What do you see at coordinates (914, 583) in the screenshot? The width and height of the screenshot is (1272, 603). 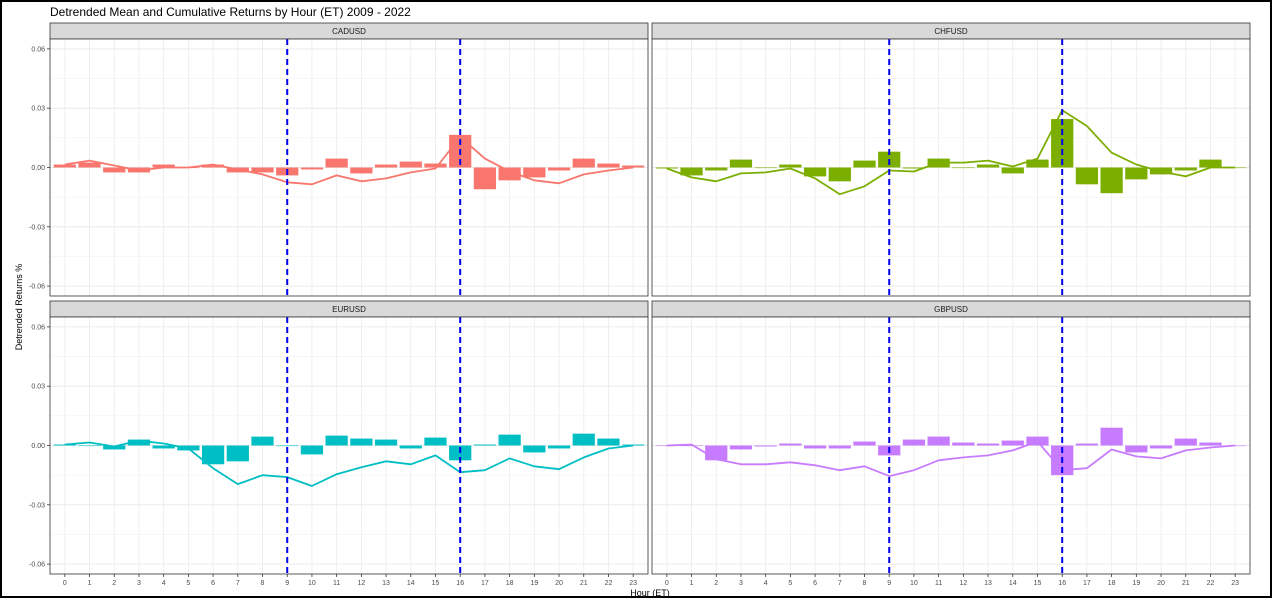 I see `x-tick-label: 10` at bounding box center [914, 583].